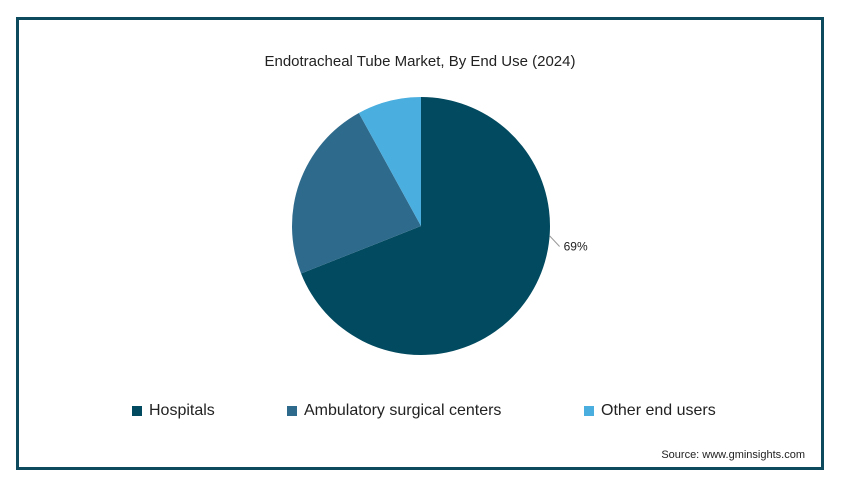  I want to click on legend-swatch-other-end-users, so click(589, 411).